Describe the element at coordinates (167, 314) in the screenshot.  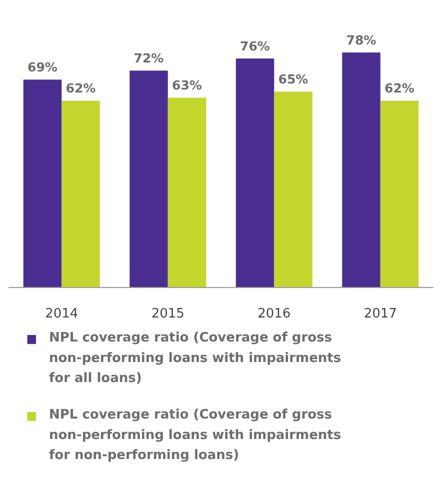
I see `x-tick-label: 2015` at that location.